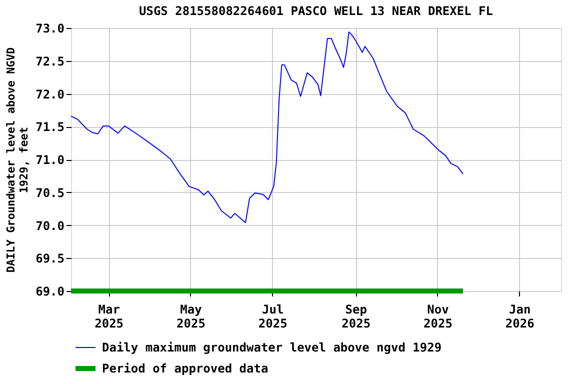  What do you see at coordinates (50, 29) in the screenshot?
I see `y-tick-label: 73.0` at bounding box center [50, 29].